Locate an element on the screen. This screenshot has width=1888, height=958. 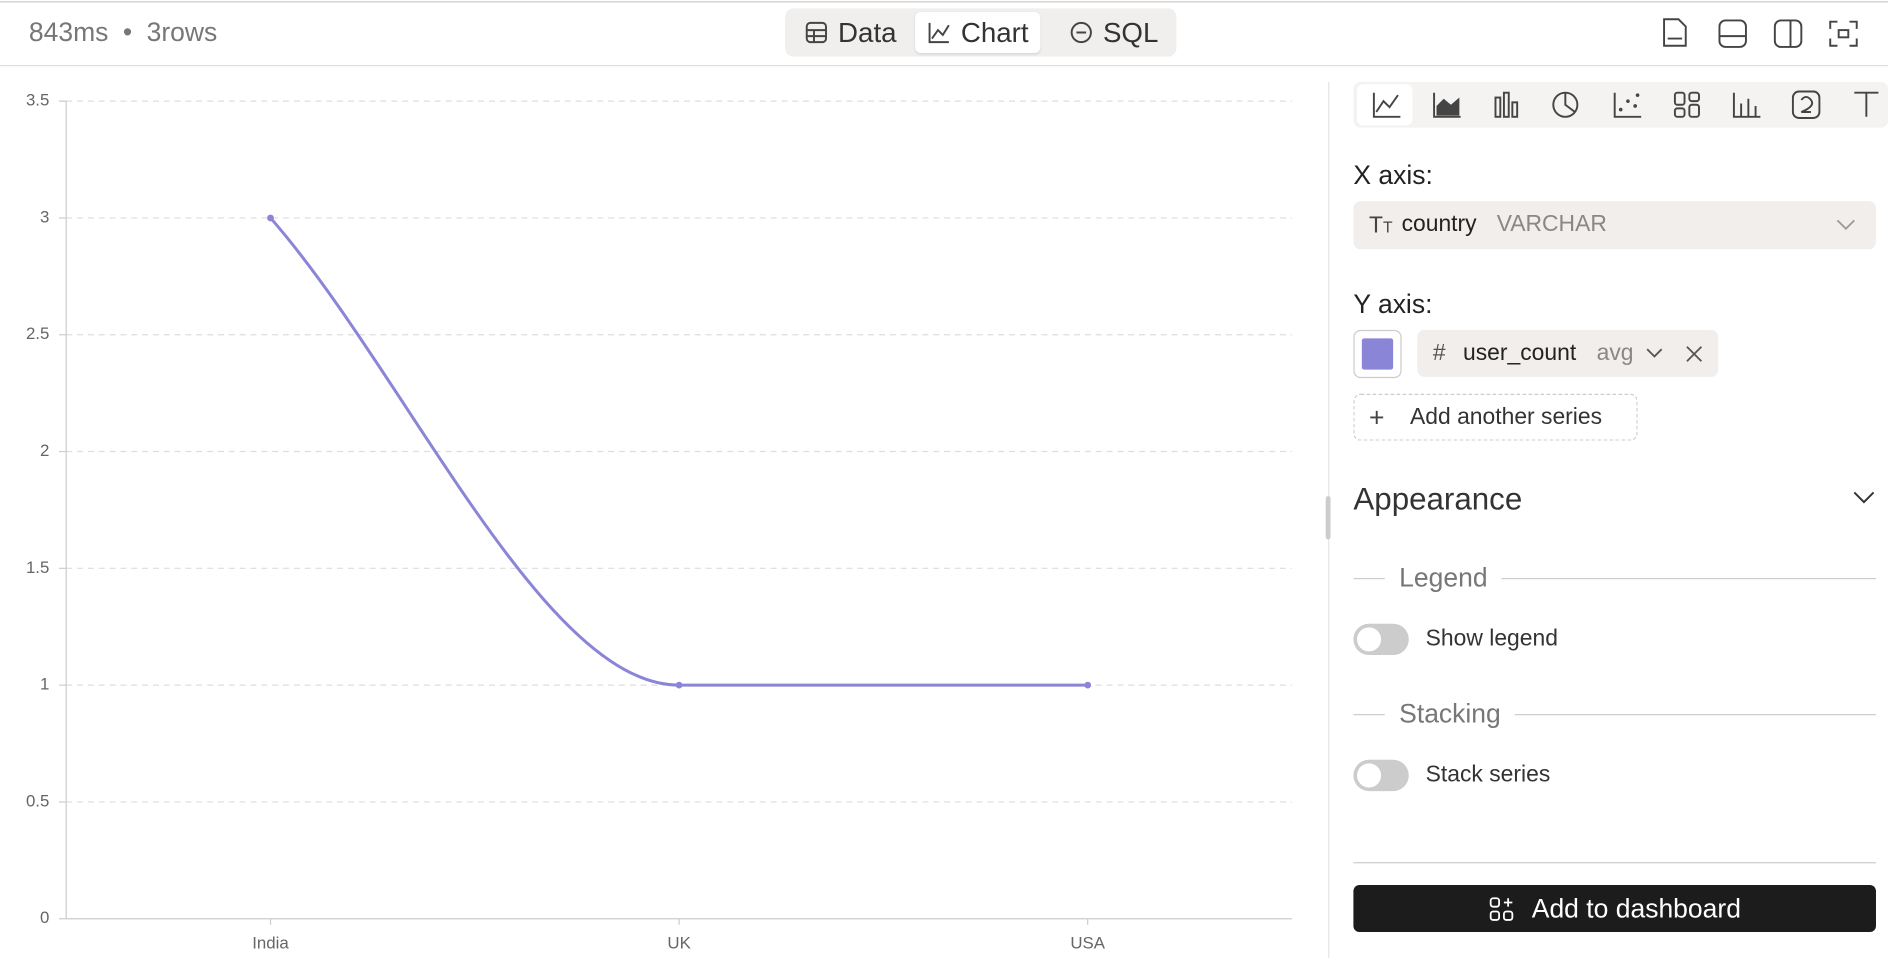
y-tick-label: 3.5 is located at coordinates (37, 100).